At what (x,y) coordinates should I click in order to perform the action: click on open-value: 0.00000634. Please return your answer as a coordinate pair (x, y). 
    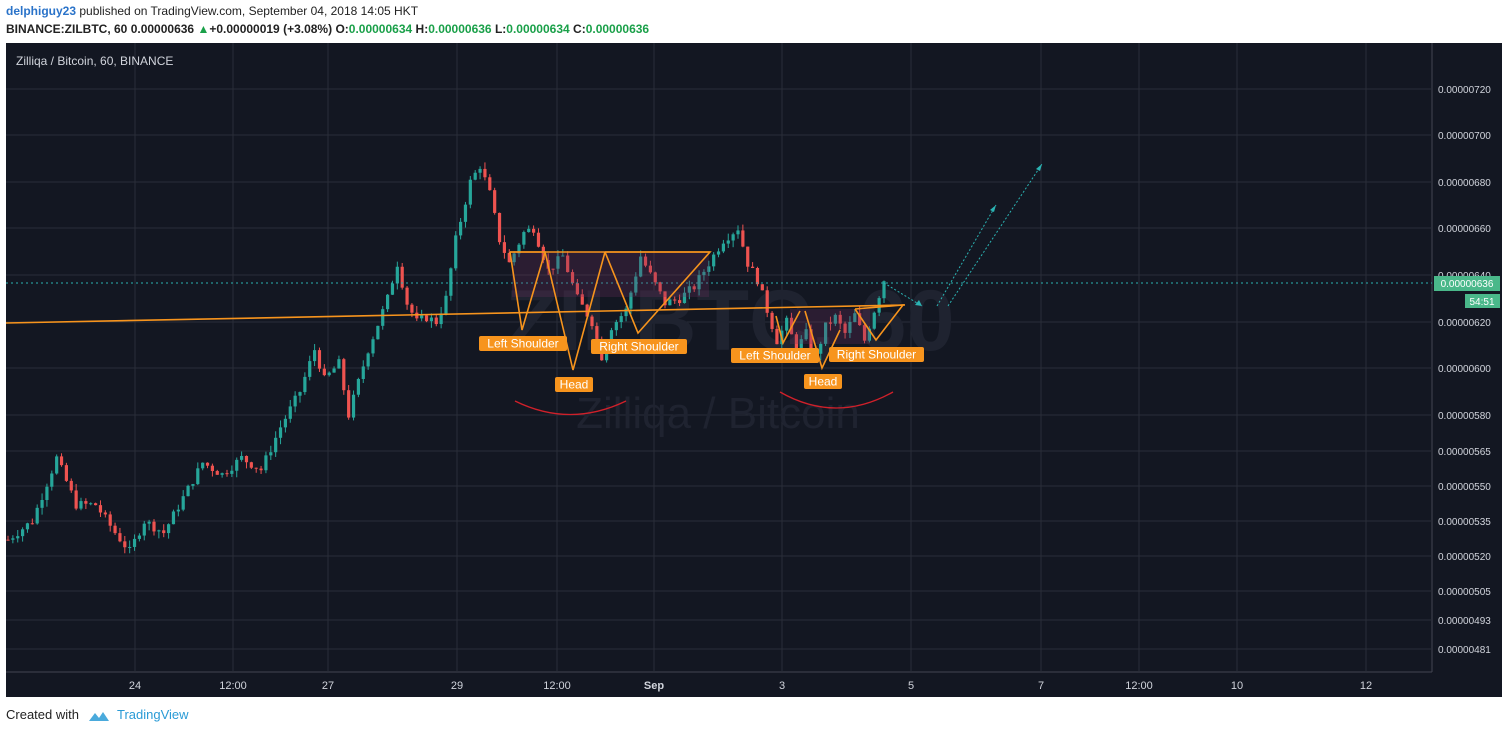
    Looking at the image, I should click on (380, 29).